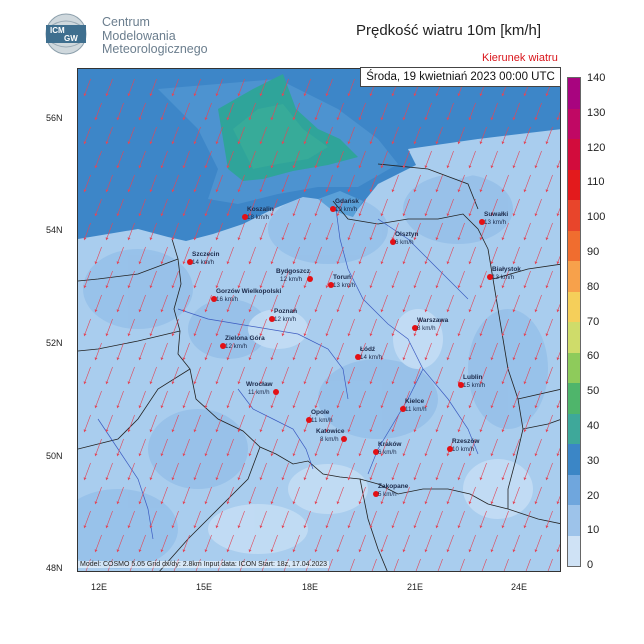  Describe the element at coordinates (329, 439) in the screenshot. I see `city-speed: 8 km/h` at that location.